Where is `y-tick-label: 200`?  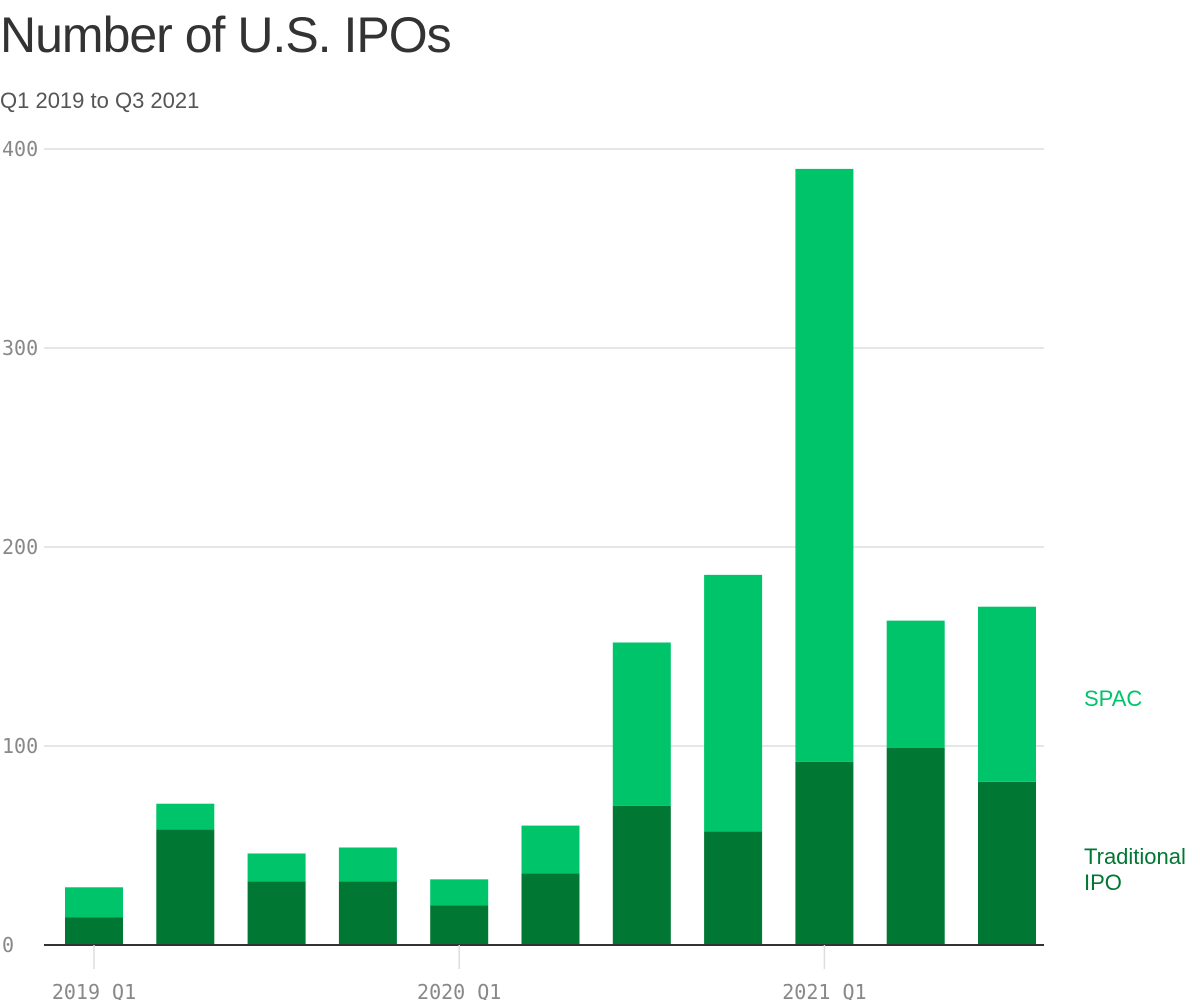
y-tick-label: 200 is located at coordinates (20, 547).